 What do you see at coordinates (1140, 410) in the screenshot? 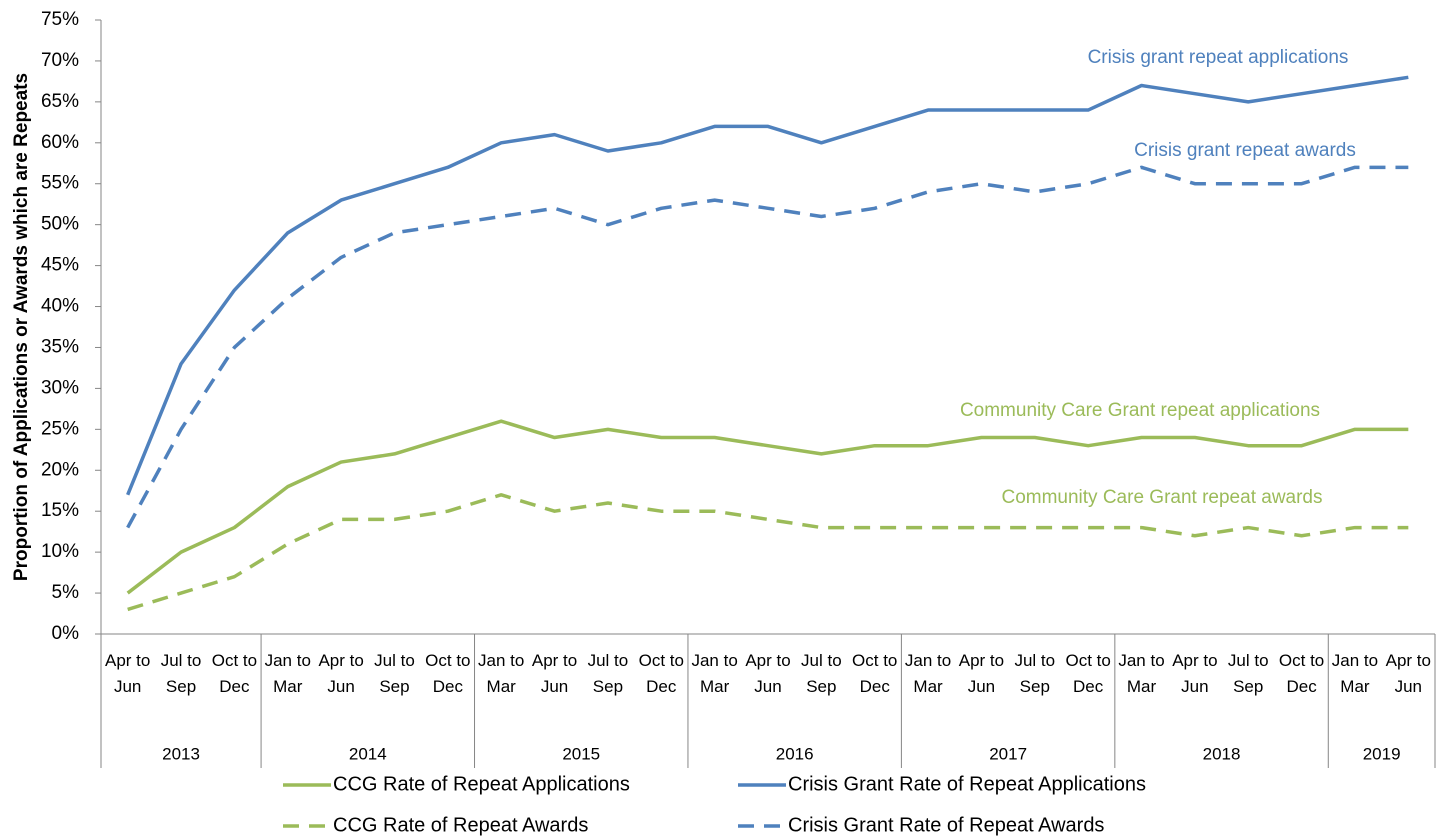
I see `annotation: Community Care Grant repeat applications` at bounding box center [1140, 410].